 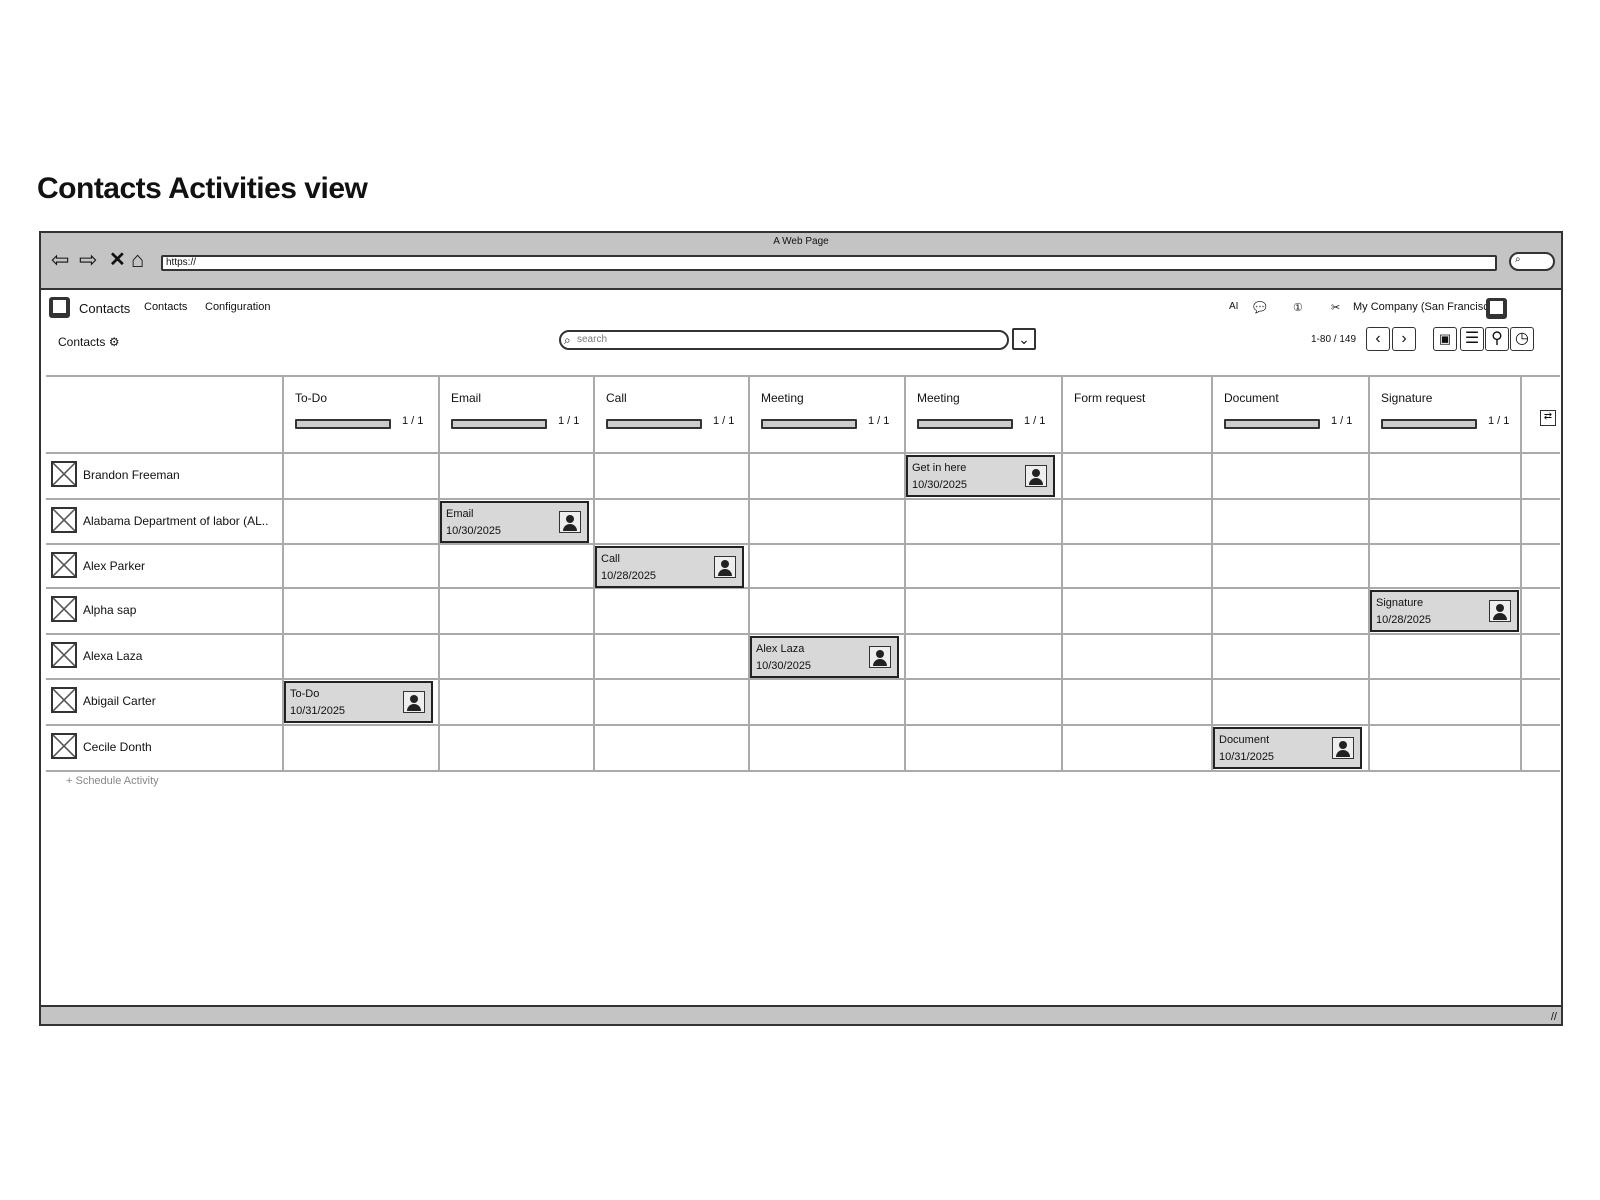 I want to click on nav-configuration: Configuration, so click(x=238, y=307).